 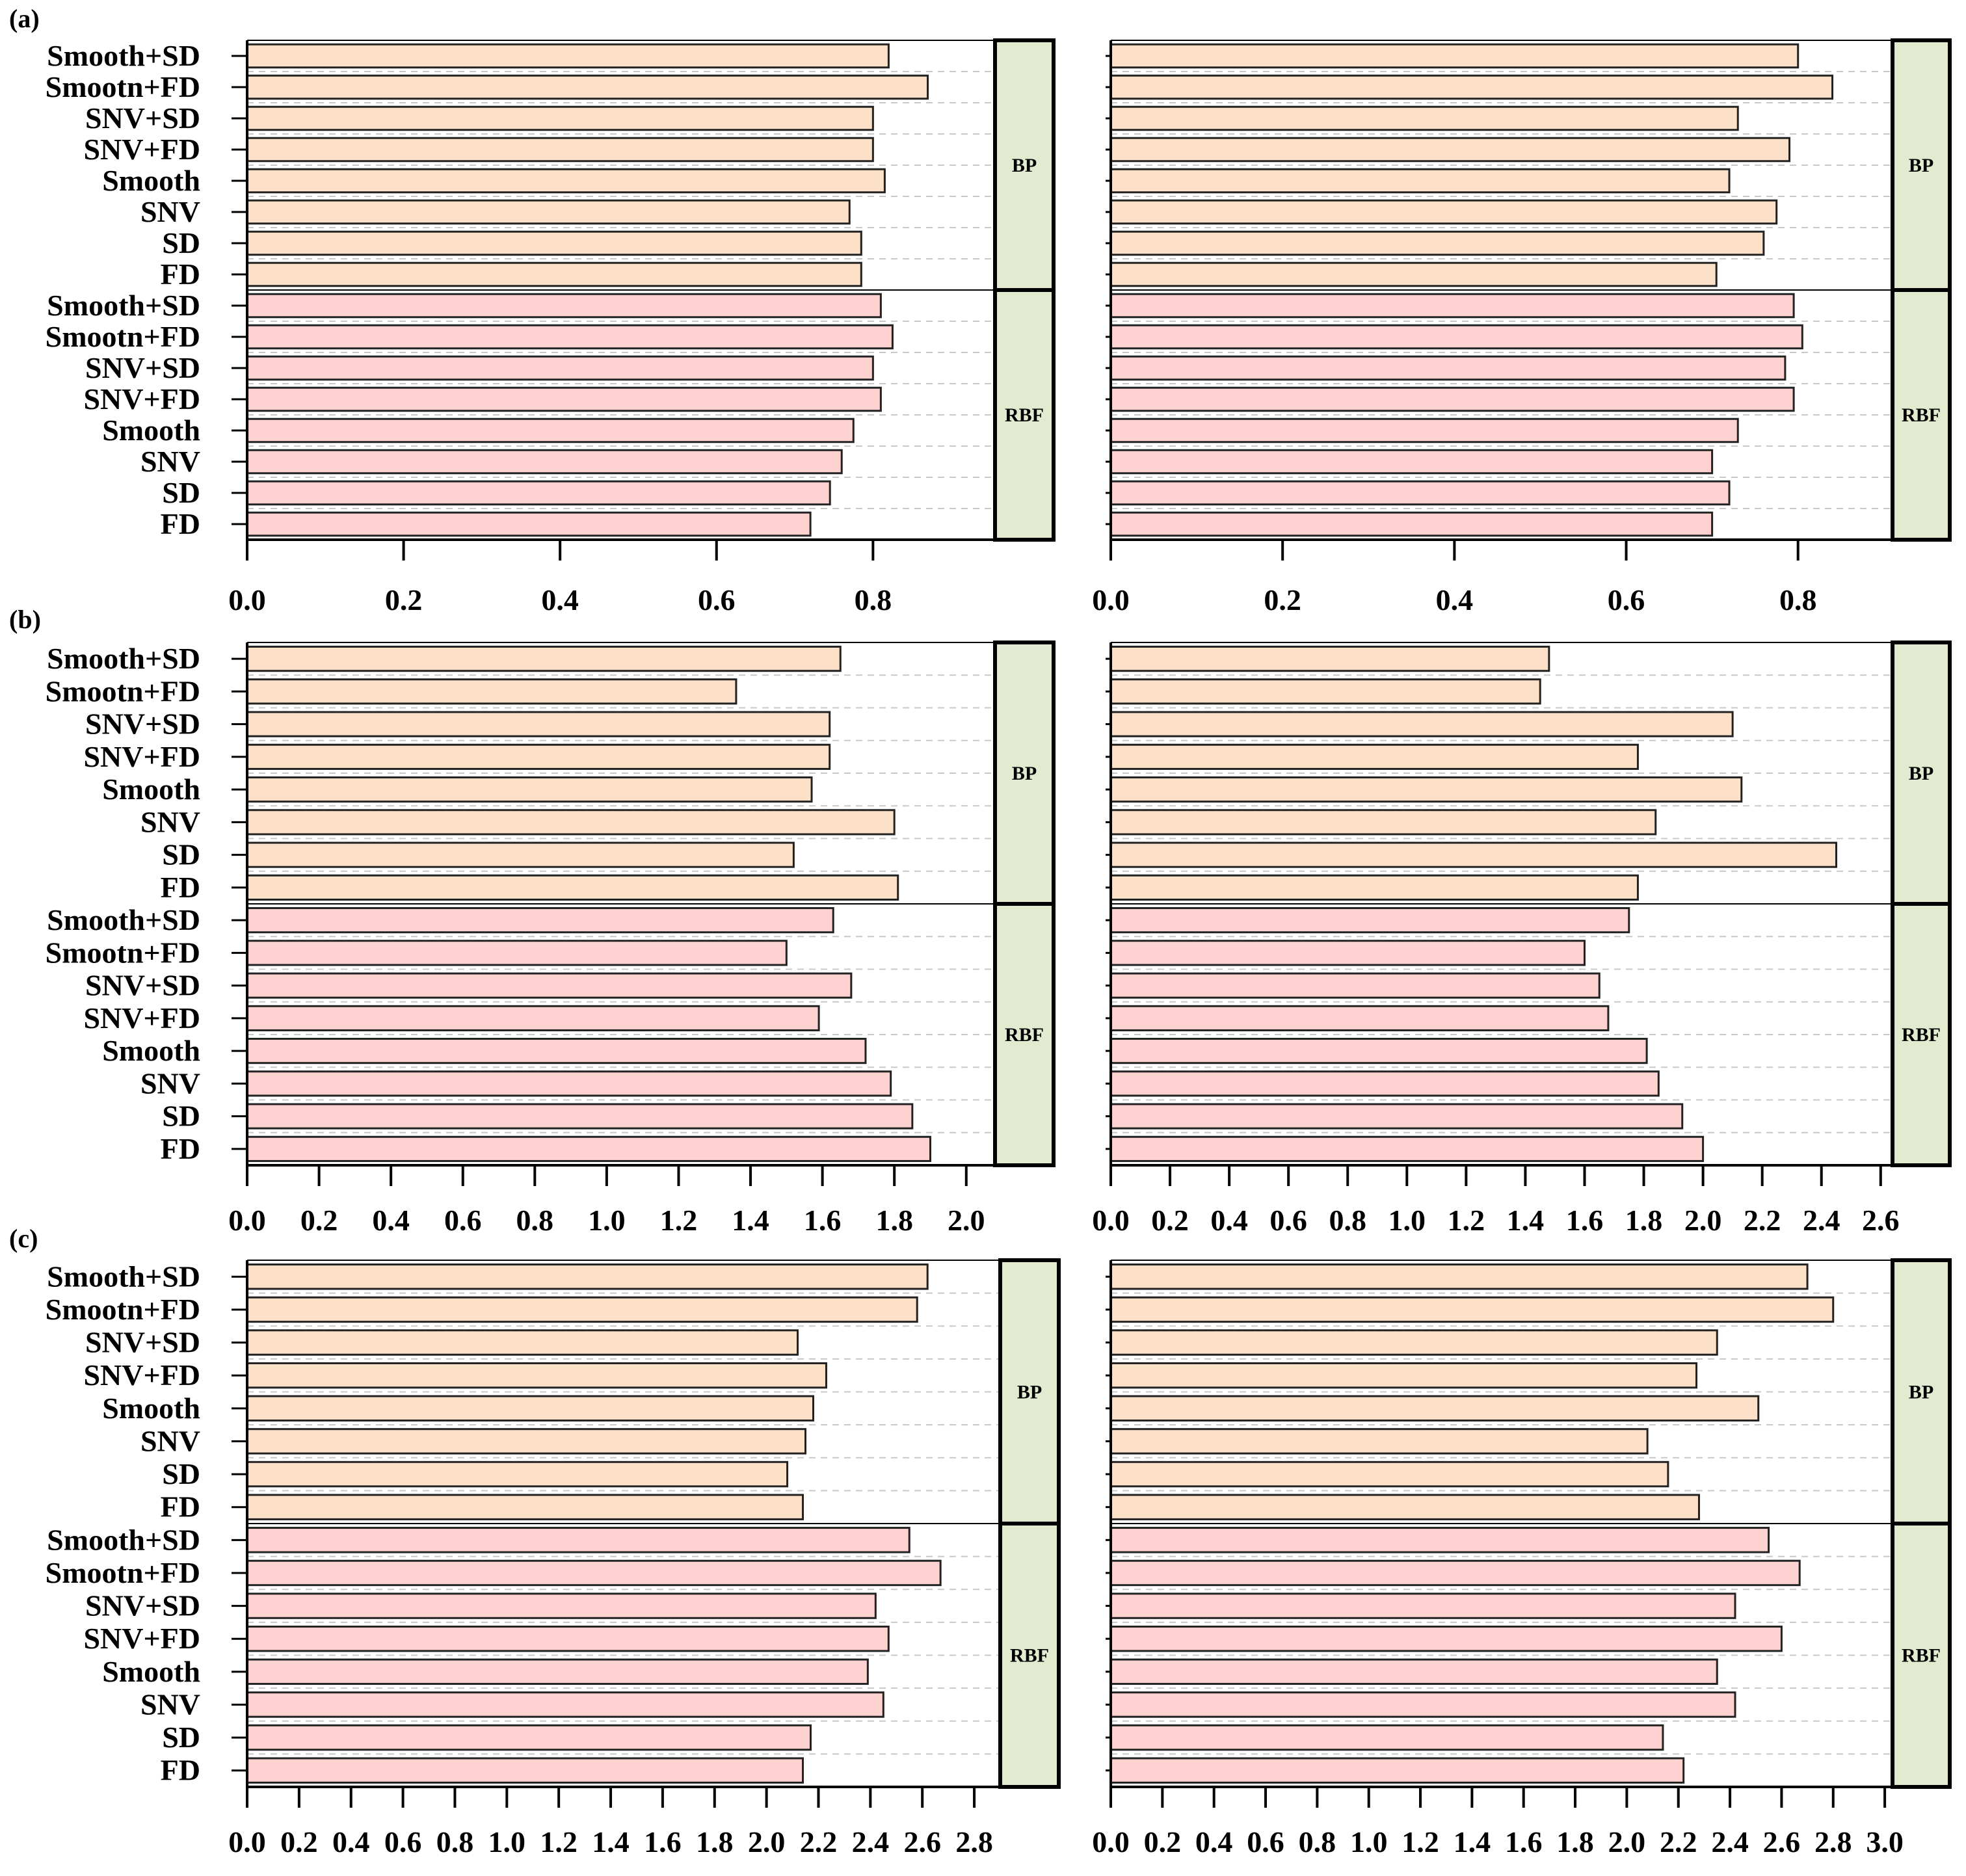 I want to click on chart-panel-2: BP RBF 0.0 0.2 0.4 0.6 0.8, so click(x=1522, y=327).